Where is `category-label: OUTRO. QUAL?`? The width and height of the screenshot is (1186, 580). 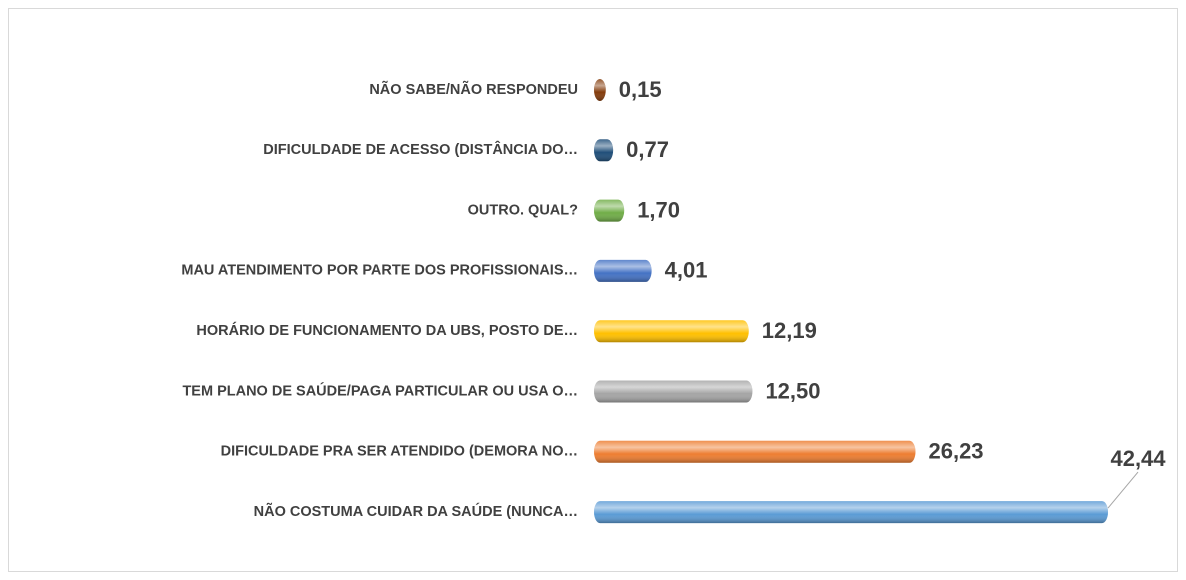 category-label: OUTRO. QUAL? is located at coordinates (523, 210).